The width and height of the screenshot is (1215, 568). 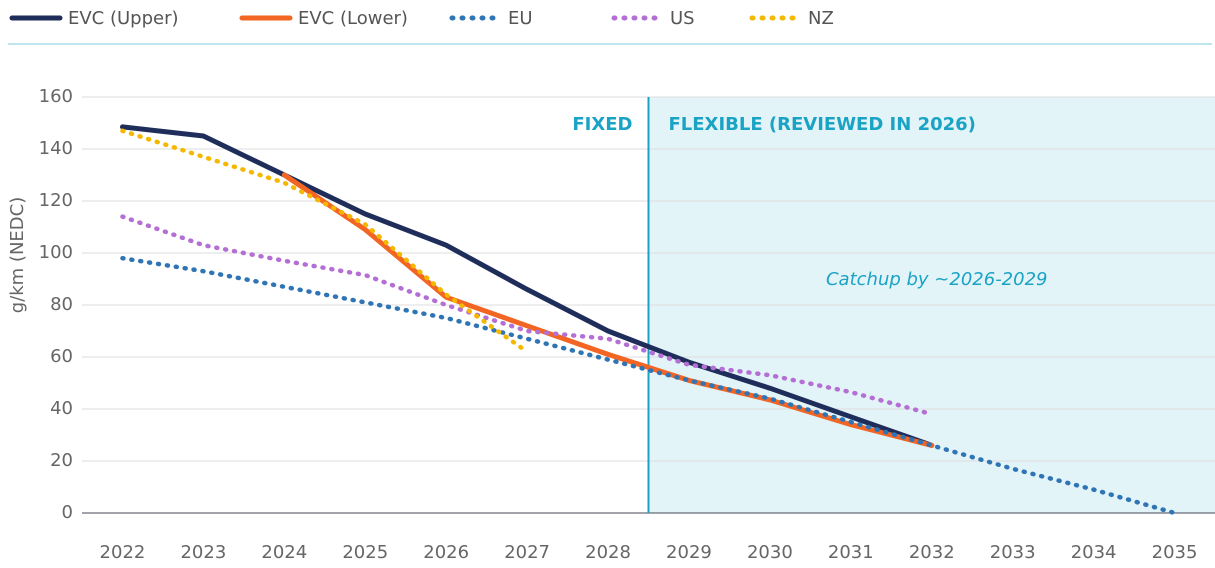 I want to click on y-tick-label: 20, so click(x=61, y=460).